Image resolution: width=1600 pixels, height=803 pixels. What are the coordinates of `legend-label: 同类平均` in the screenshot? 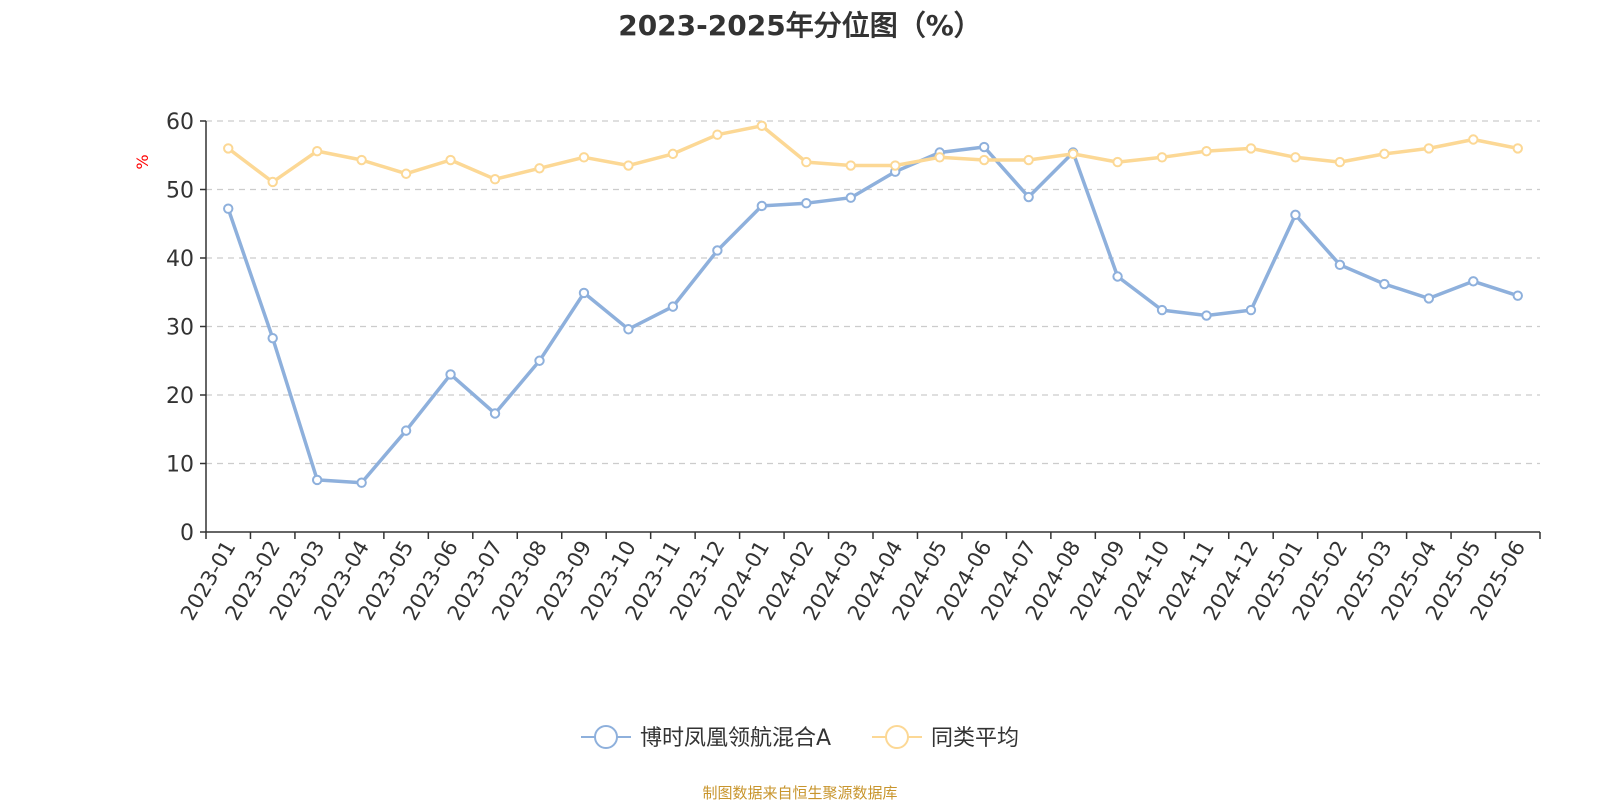 It's located at (975, 738).